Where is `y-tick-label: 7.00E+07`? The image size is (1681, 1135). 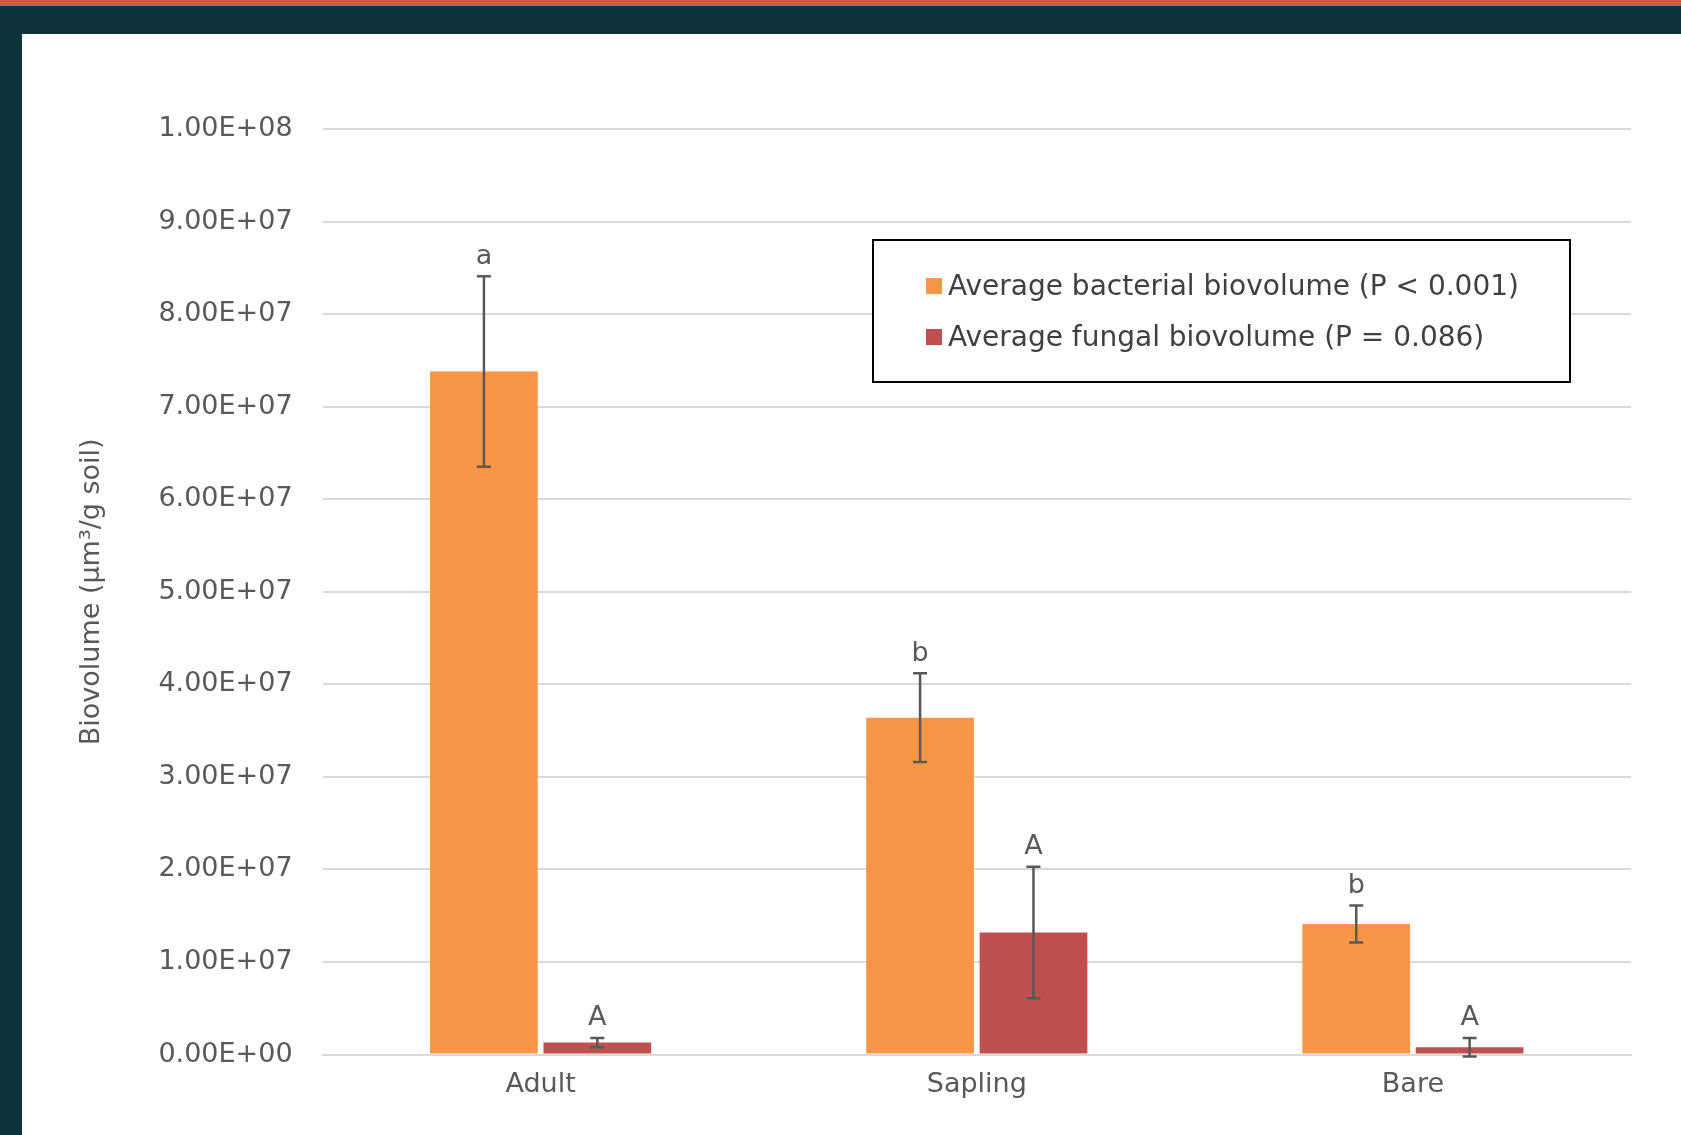 y-tick-label: 7.00E+07 is located at coordinates (225, 404).